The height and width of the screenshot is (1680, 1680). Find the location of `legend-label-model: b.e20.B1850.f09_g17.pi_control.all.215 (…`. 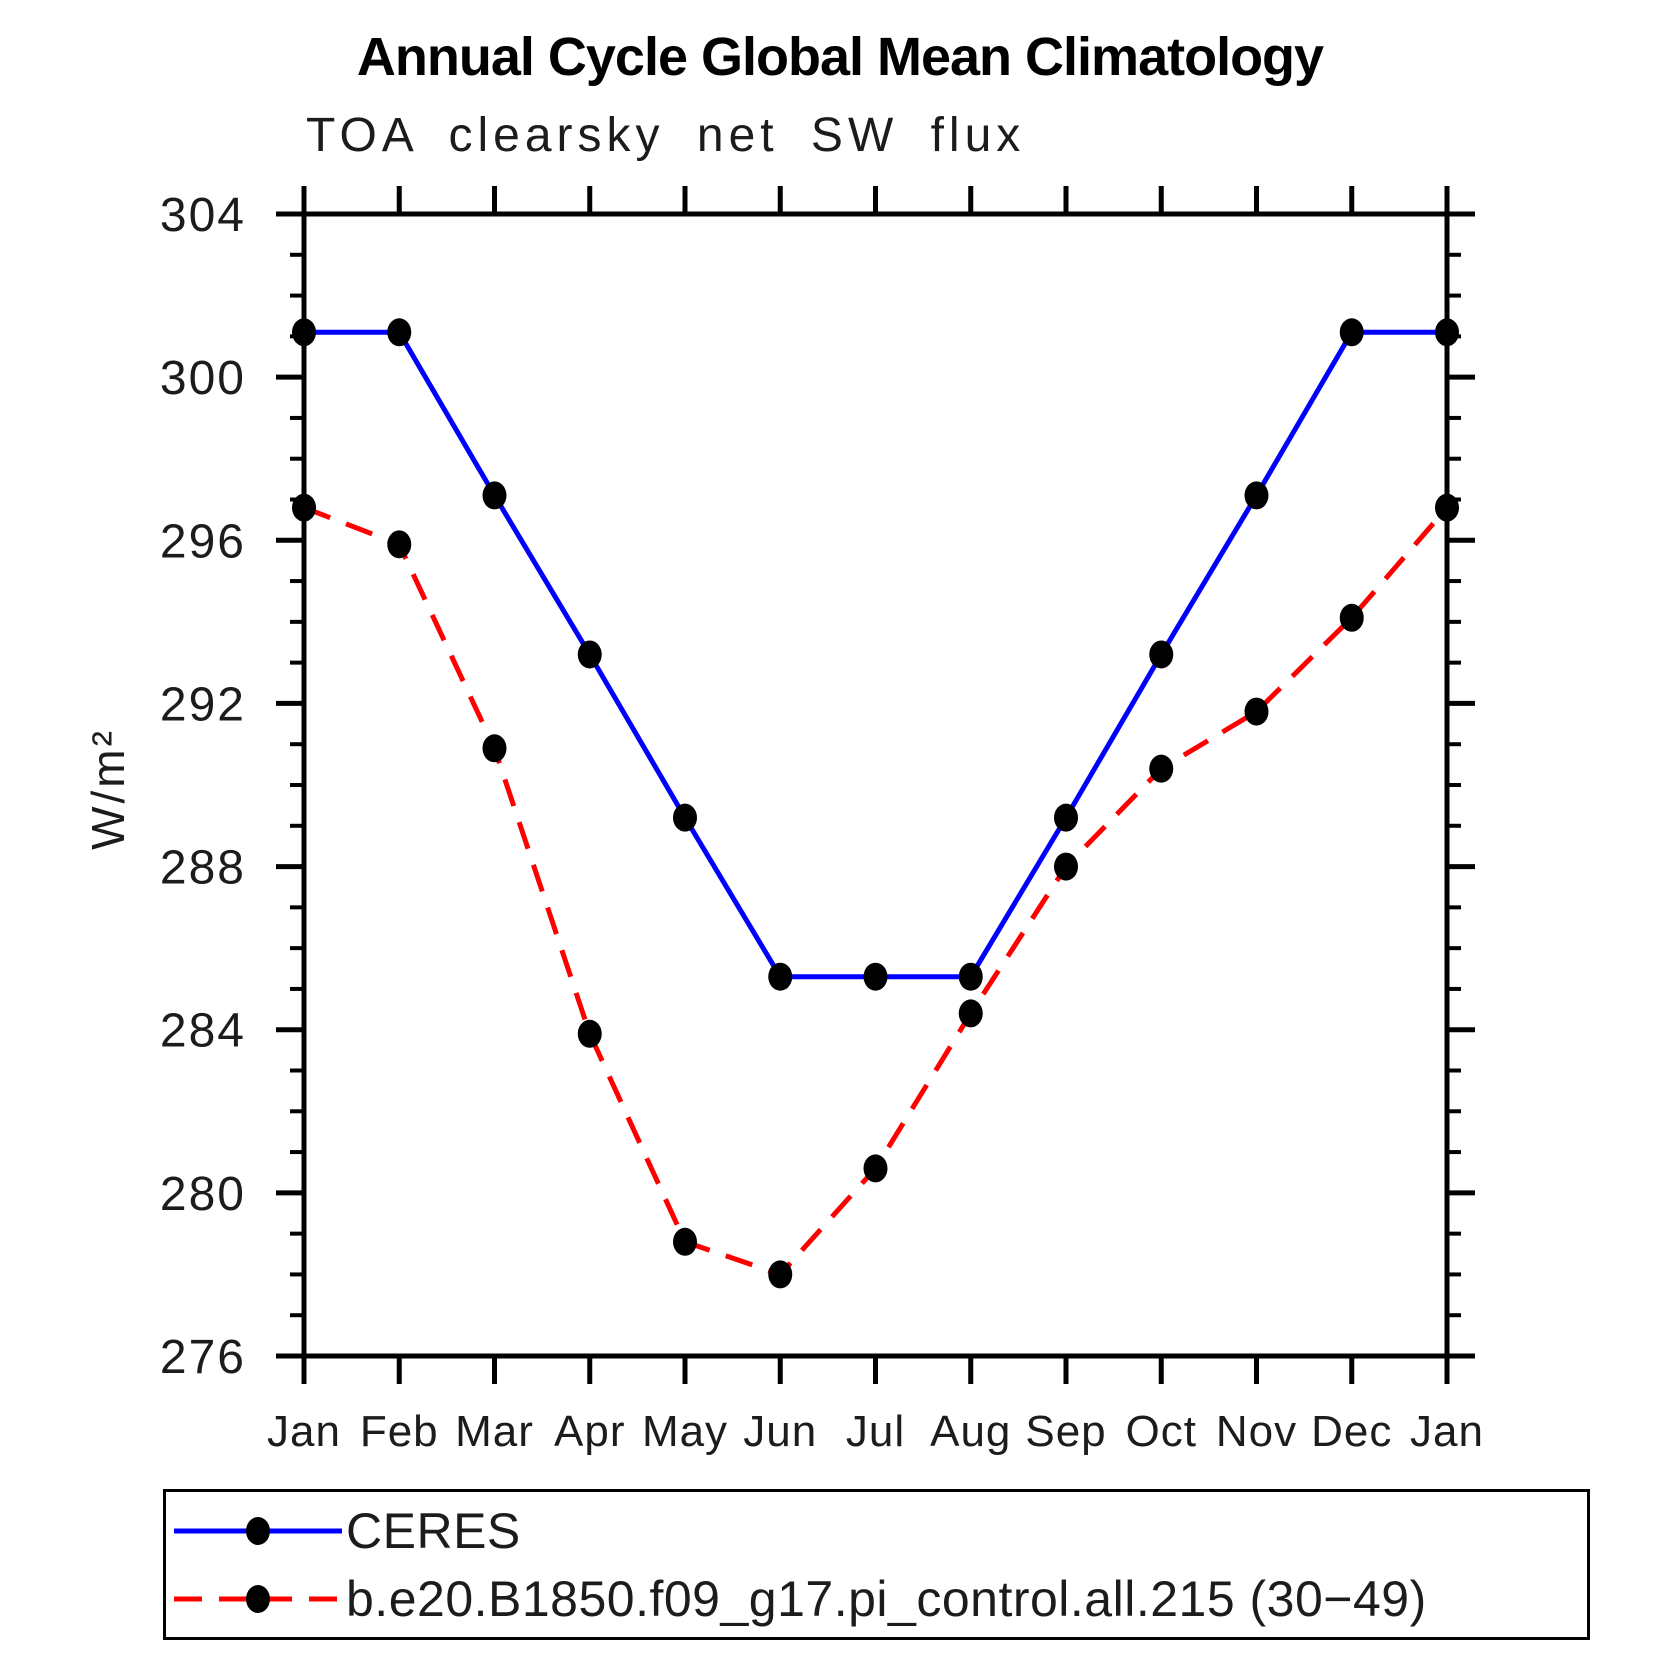

legend-label-model: b.e20.B1850.f09_g17.pi_control.all.215 (… is located at coordinates (886, 1599).